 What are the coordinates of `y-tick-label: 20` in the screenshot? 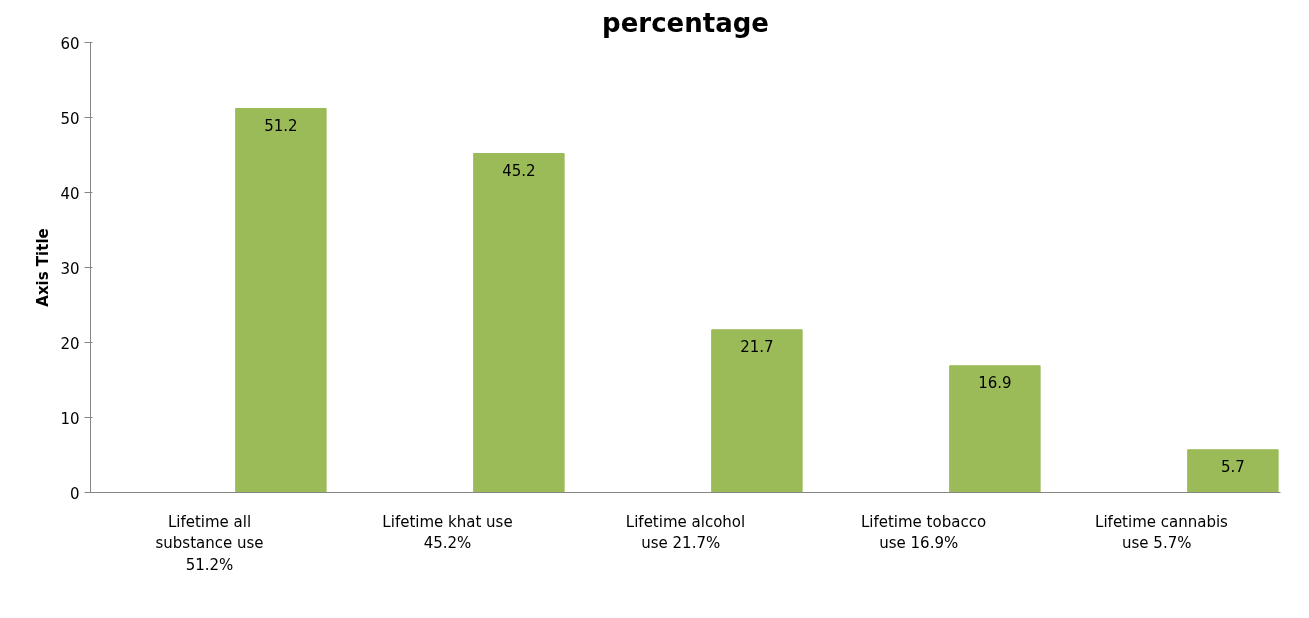 It's located at (70, 343).